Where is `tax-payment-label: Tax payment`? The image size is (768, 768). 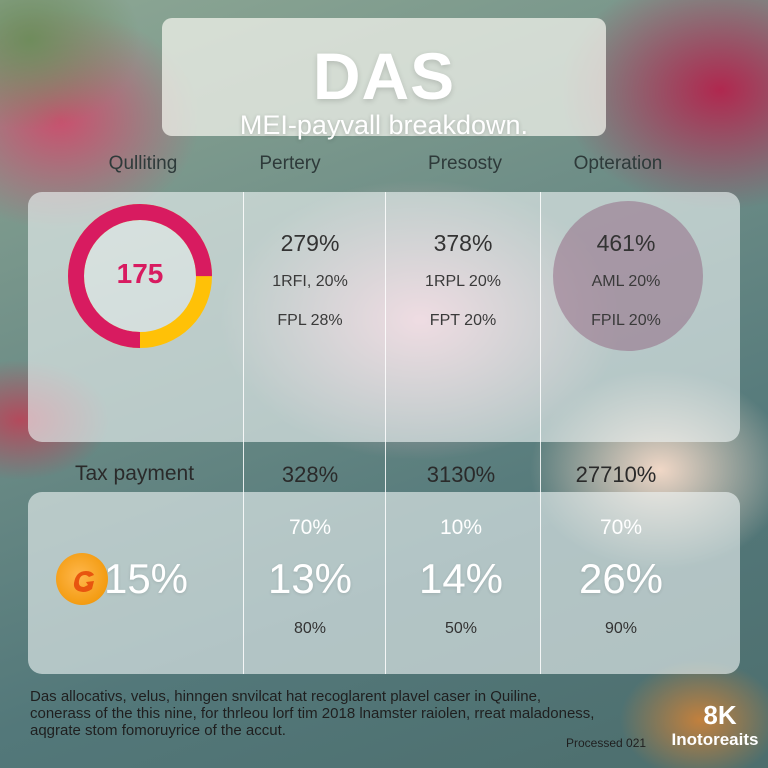 tax-payment-label: Tax payment is located at coordinates (135, 473).